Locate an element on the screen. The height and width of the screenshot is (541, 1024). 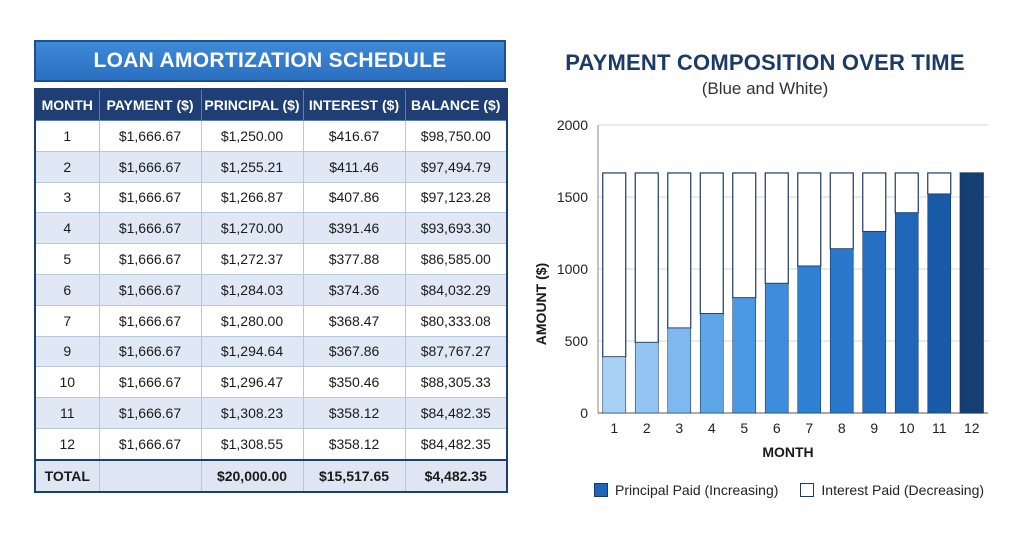
cell-principal: $1,296.47 is located at coordinates (252, 382).